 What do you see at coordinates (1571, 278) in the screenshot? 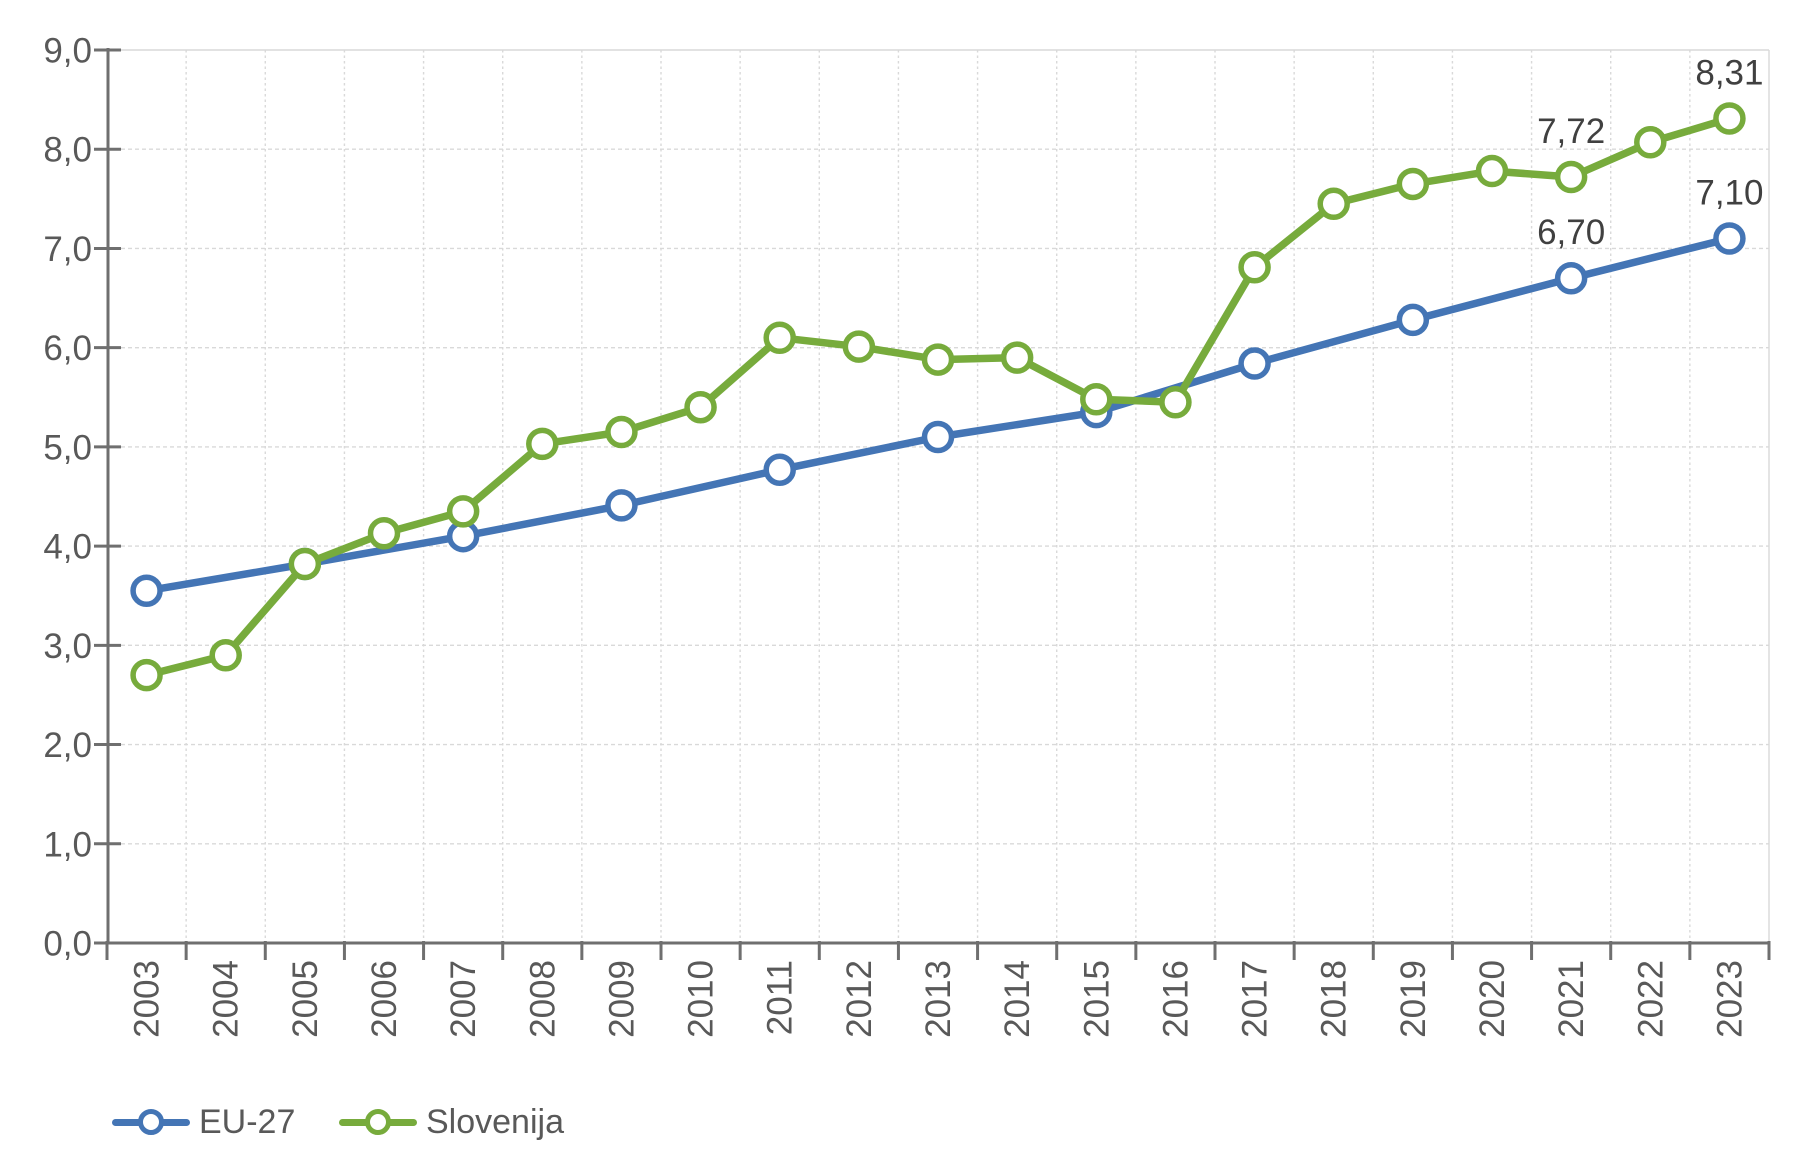
I see `data-point-marker-eu-27-2021` at bounding box center [1571, 278].